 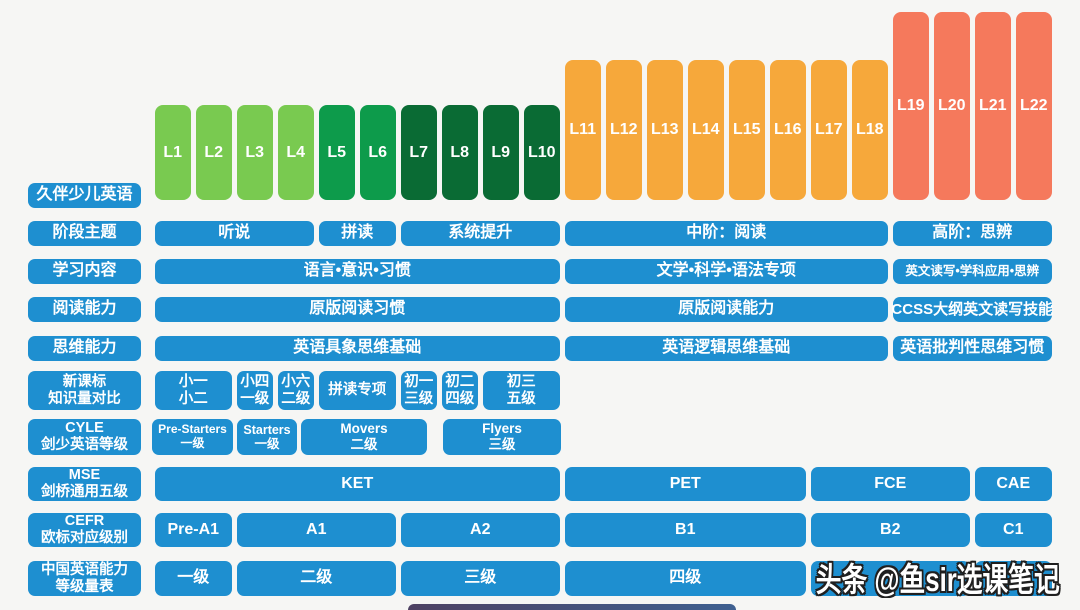 I want to click on cell-cse-levels-1: 一级, so click(x=193, y=578).